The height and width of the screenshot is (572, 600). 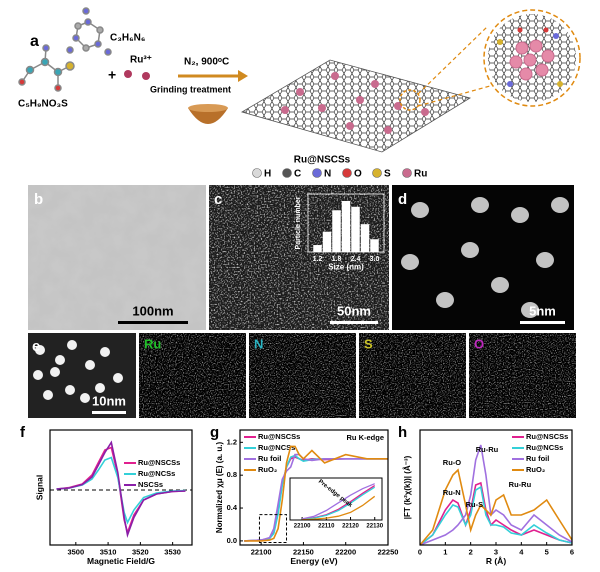 What do you see at coordinates (273, 529) in the screenshot?
I see `zoom-box` at bounding box center [273, 529].